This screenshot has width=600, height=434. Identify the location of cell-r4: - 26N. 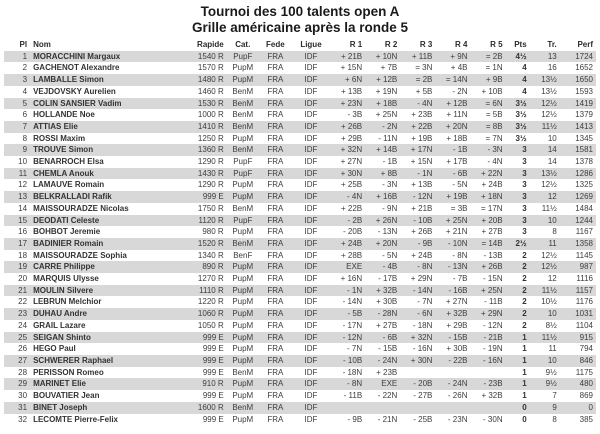
(457, 396).